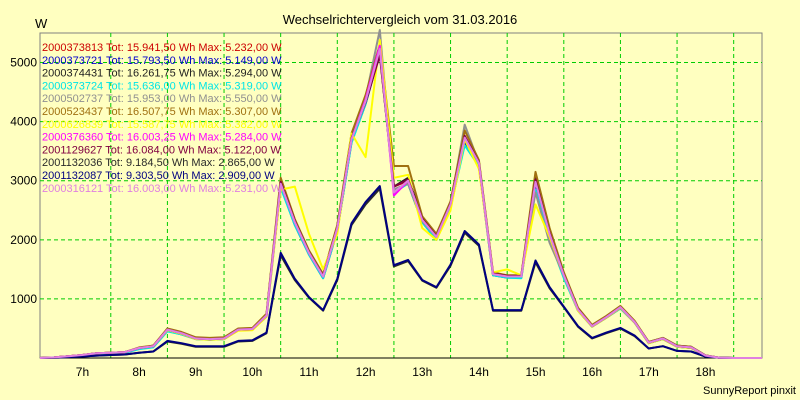 Image resolution: width=800 pixels, height=400 pixels. I want to click on x-tick-label: 11h, so click(308, 372).